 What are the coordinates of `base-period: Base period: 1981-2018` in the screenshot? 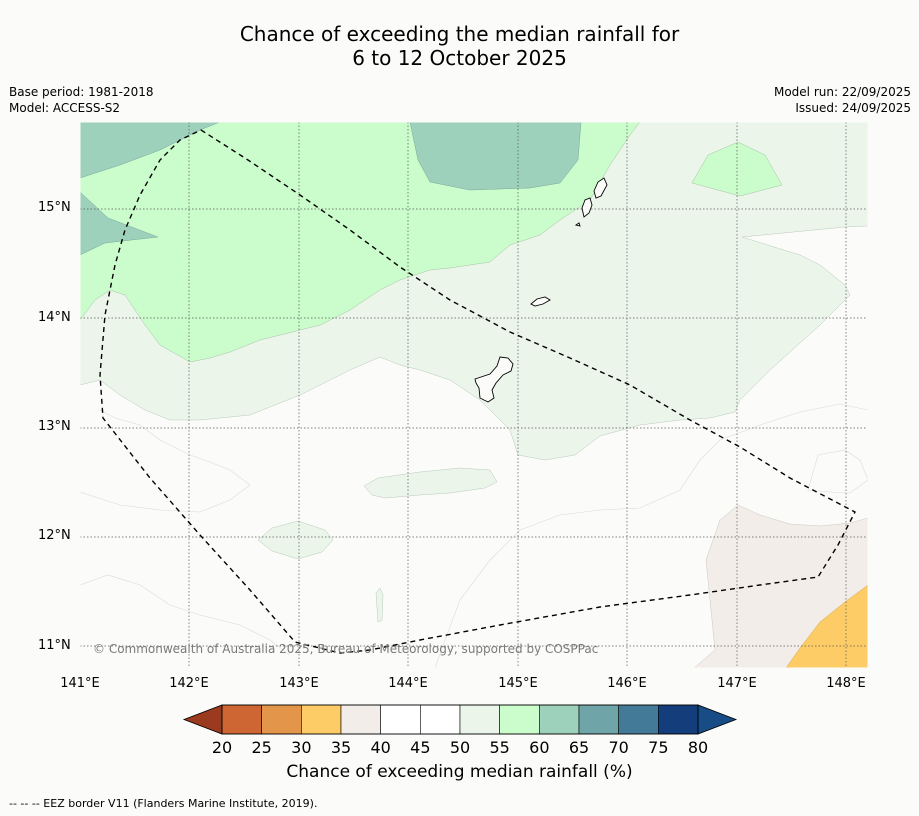 It's located at (81, 92).